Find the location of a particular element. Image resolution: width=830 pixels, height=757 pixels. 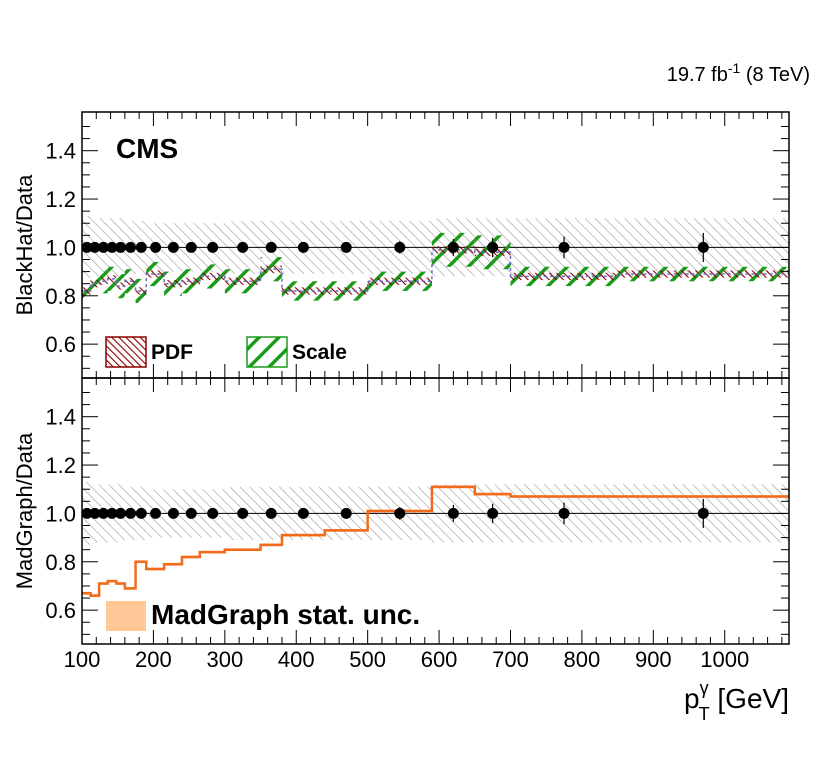

legend-madgraph-swatch is located at coordinates (126, 616).